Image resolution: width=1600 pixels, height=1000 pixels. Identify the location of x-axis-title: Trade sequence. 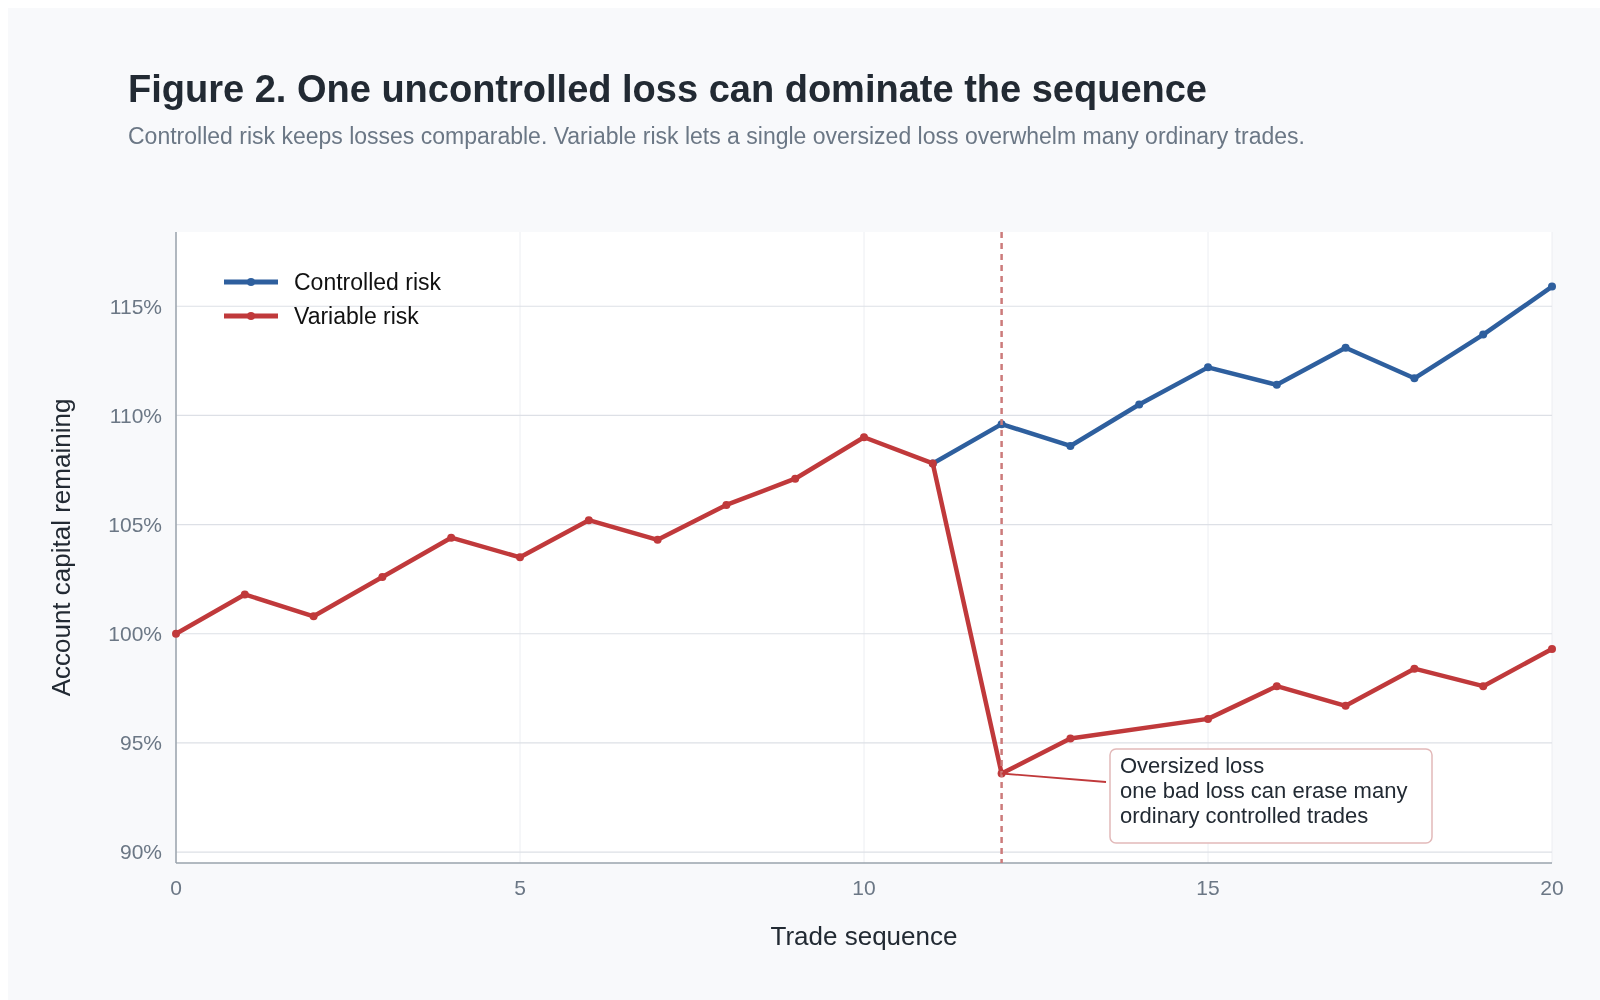
(864, 936).